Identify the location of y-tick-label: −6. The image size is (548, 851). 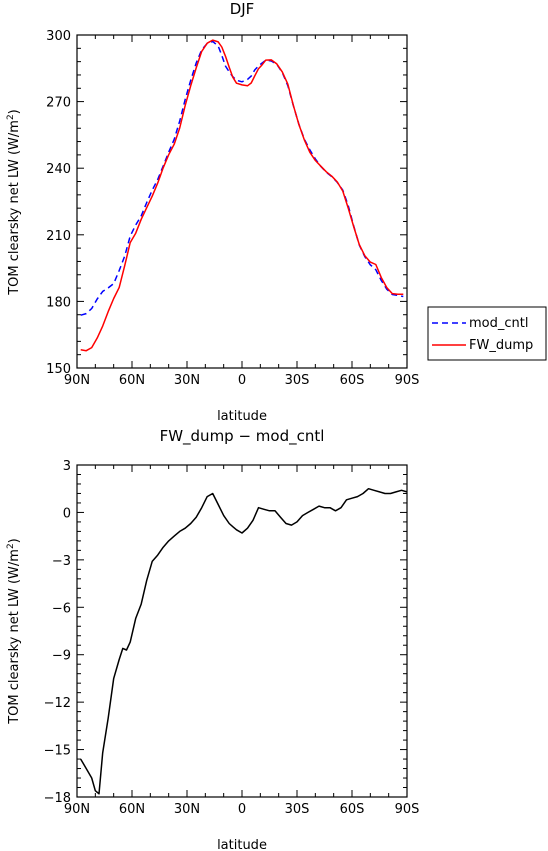
(61, 608).